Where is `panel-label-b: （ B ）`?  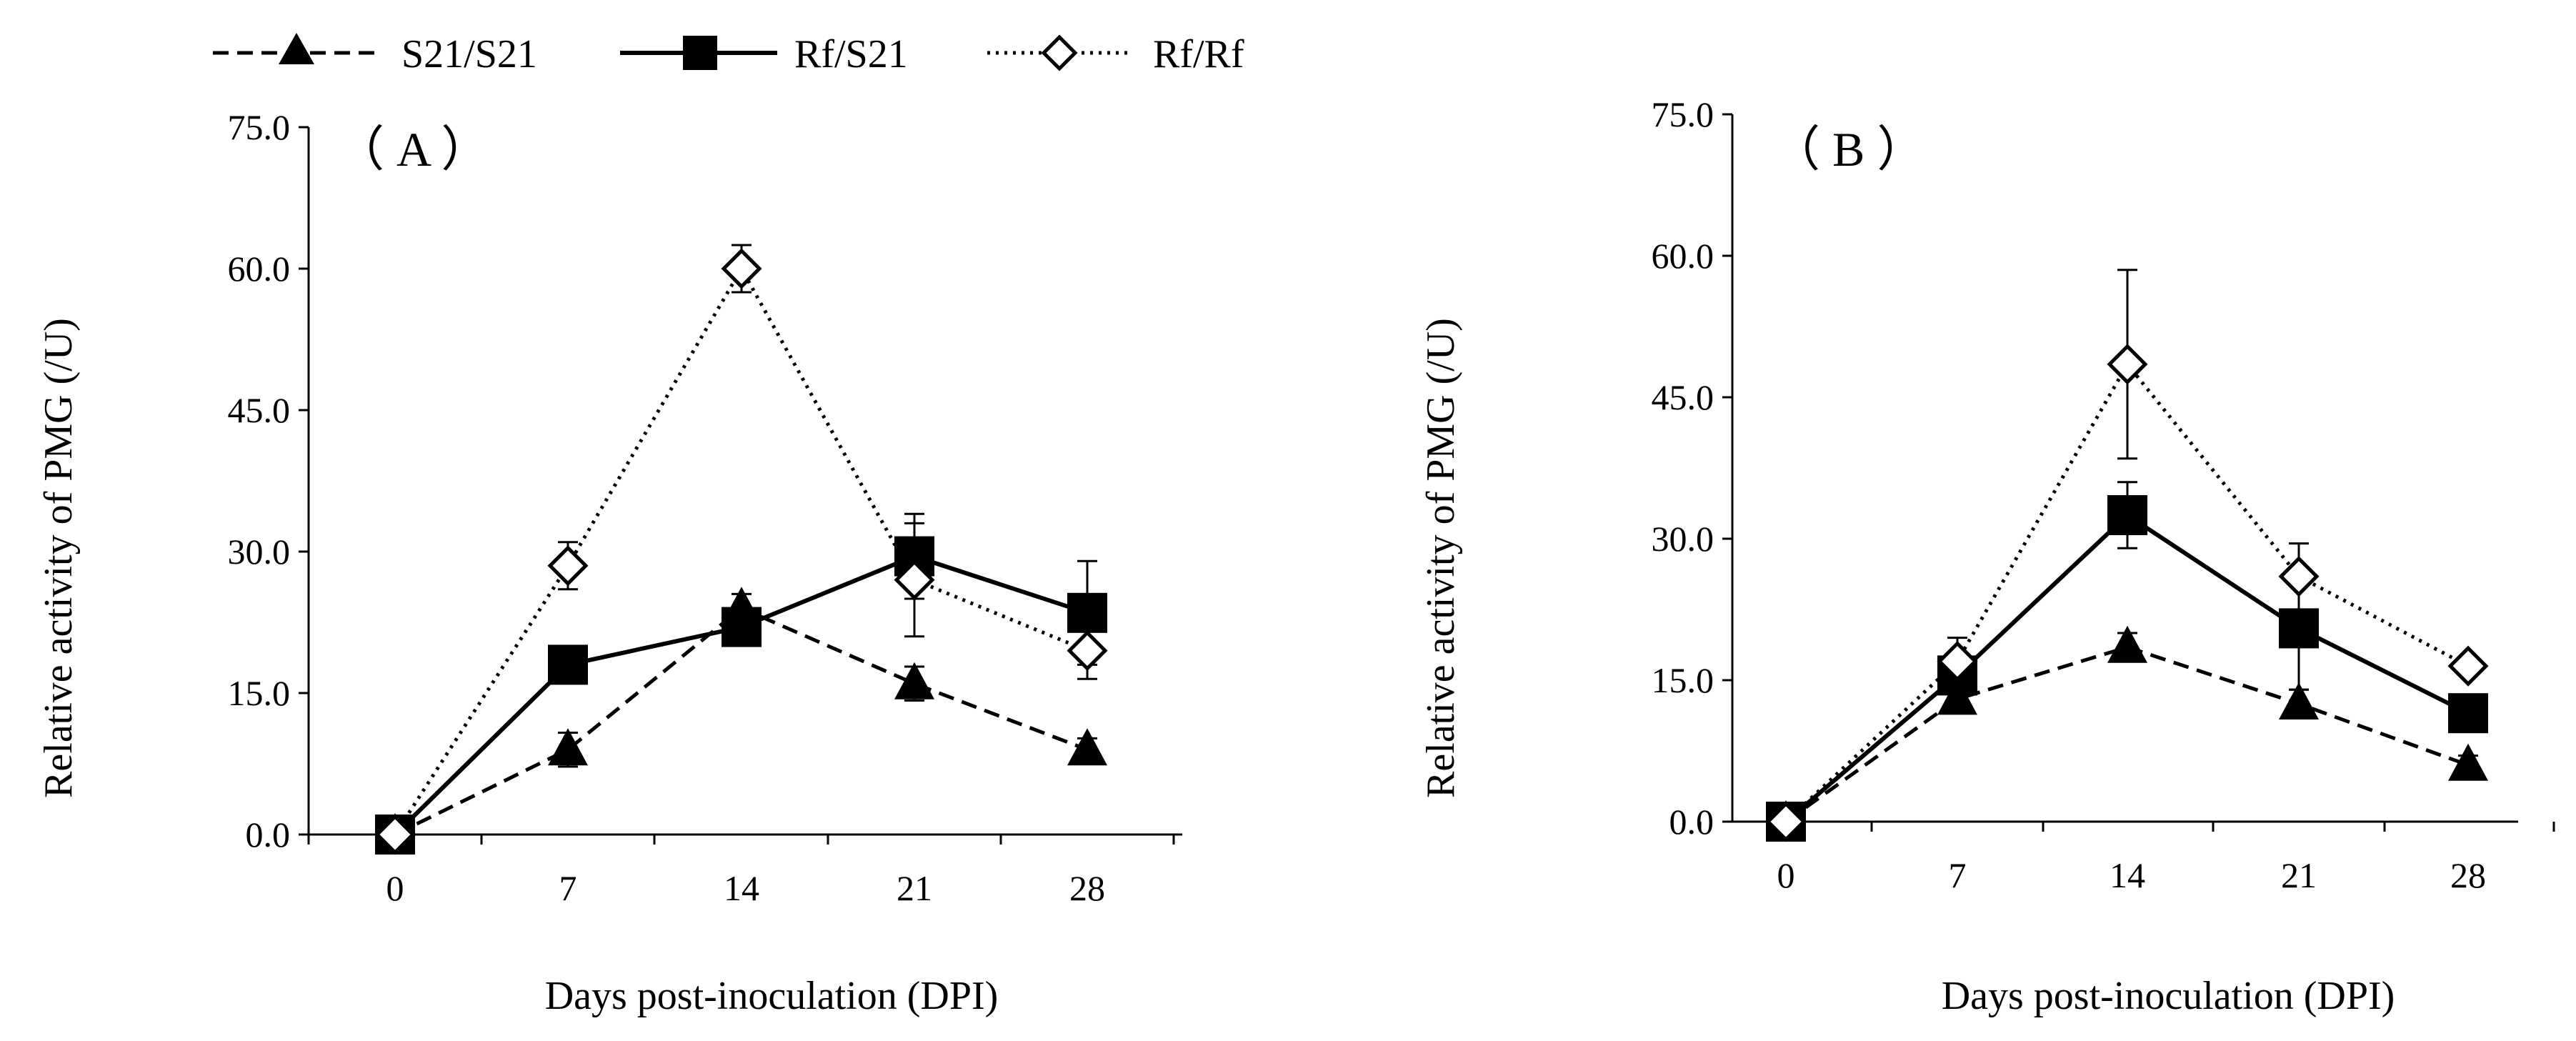 panel-label-b: （ B ） is located at coordinates (1848, 149).